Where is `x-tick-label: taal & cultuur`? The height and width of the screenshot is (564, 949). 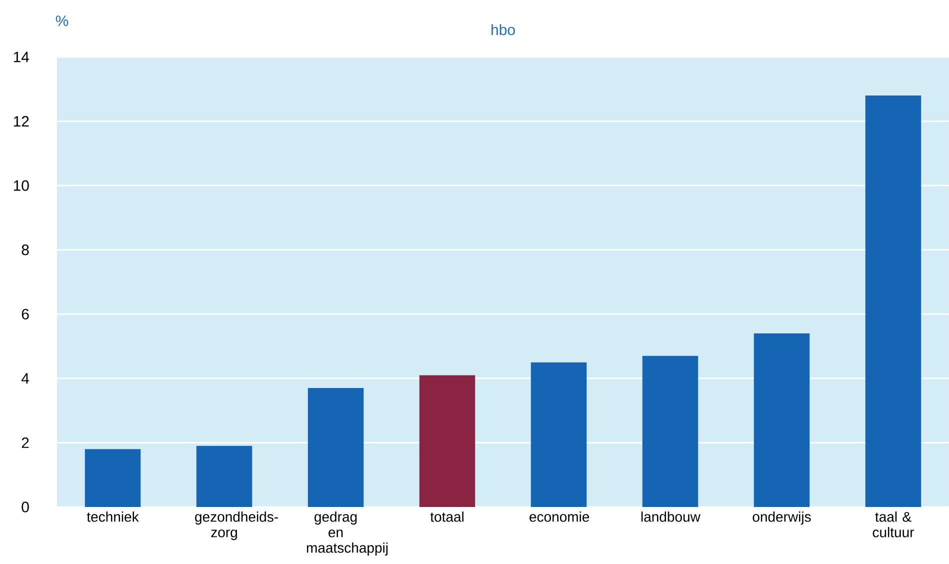
x-tick-label: taal & cultuur is located at coordinates (893, 525).